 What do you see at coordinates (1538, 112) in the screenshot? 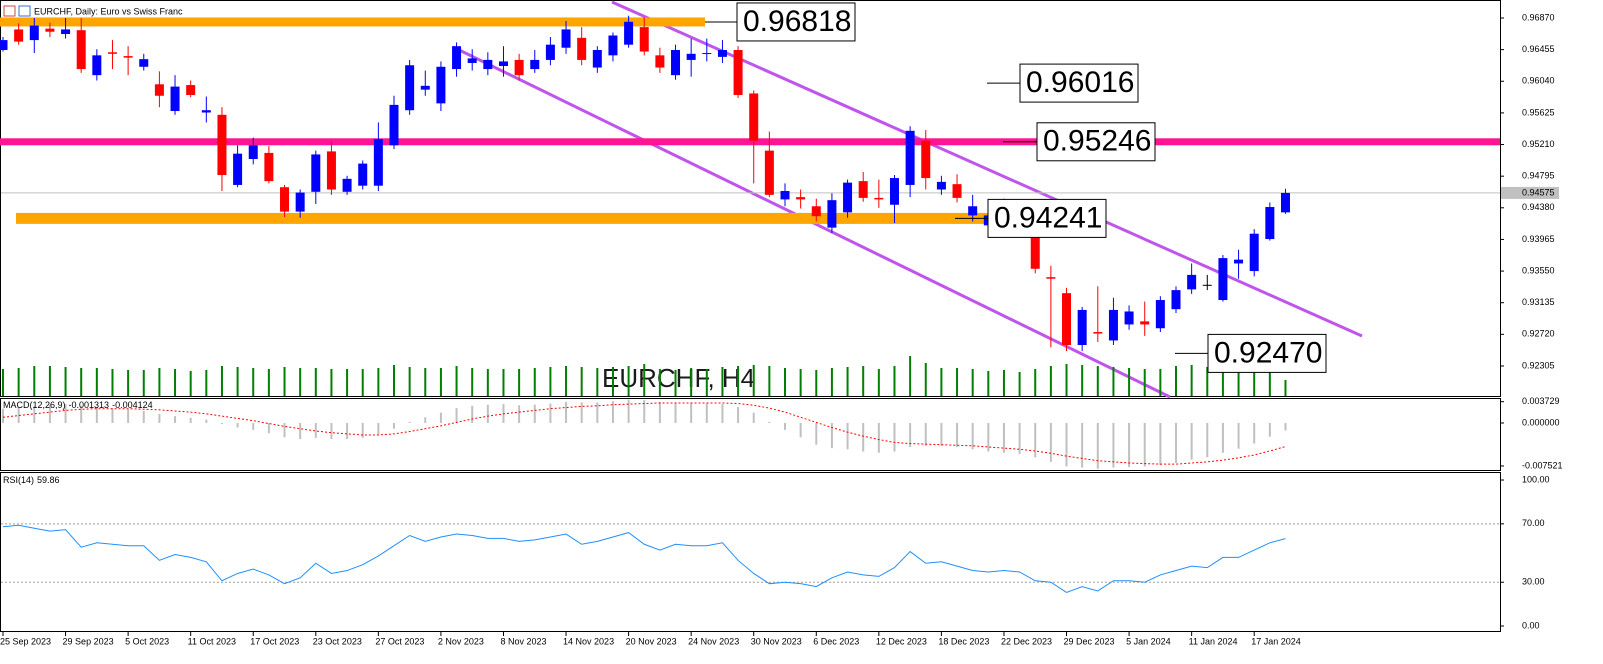
I see `y-tick-label: 0.95625` at bounding box center [1538, 112].